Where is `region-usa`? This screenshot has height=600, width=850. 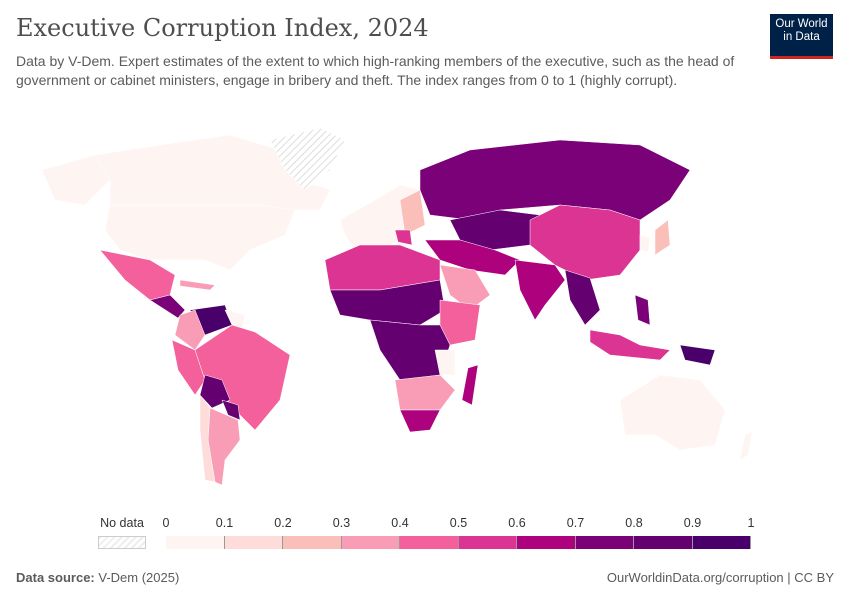
region-usa is located at coordinates (200, 237).